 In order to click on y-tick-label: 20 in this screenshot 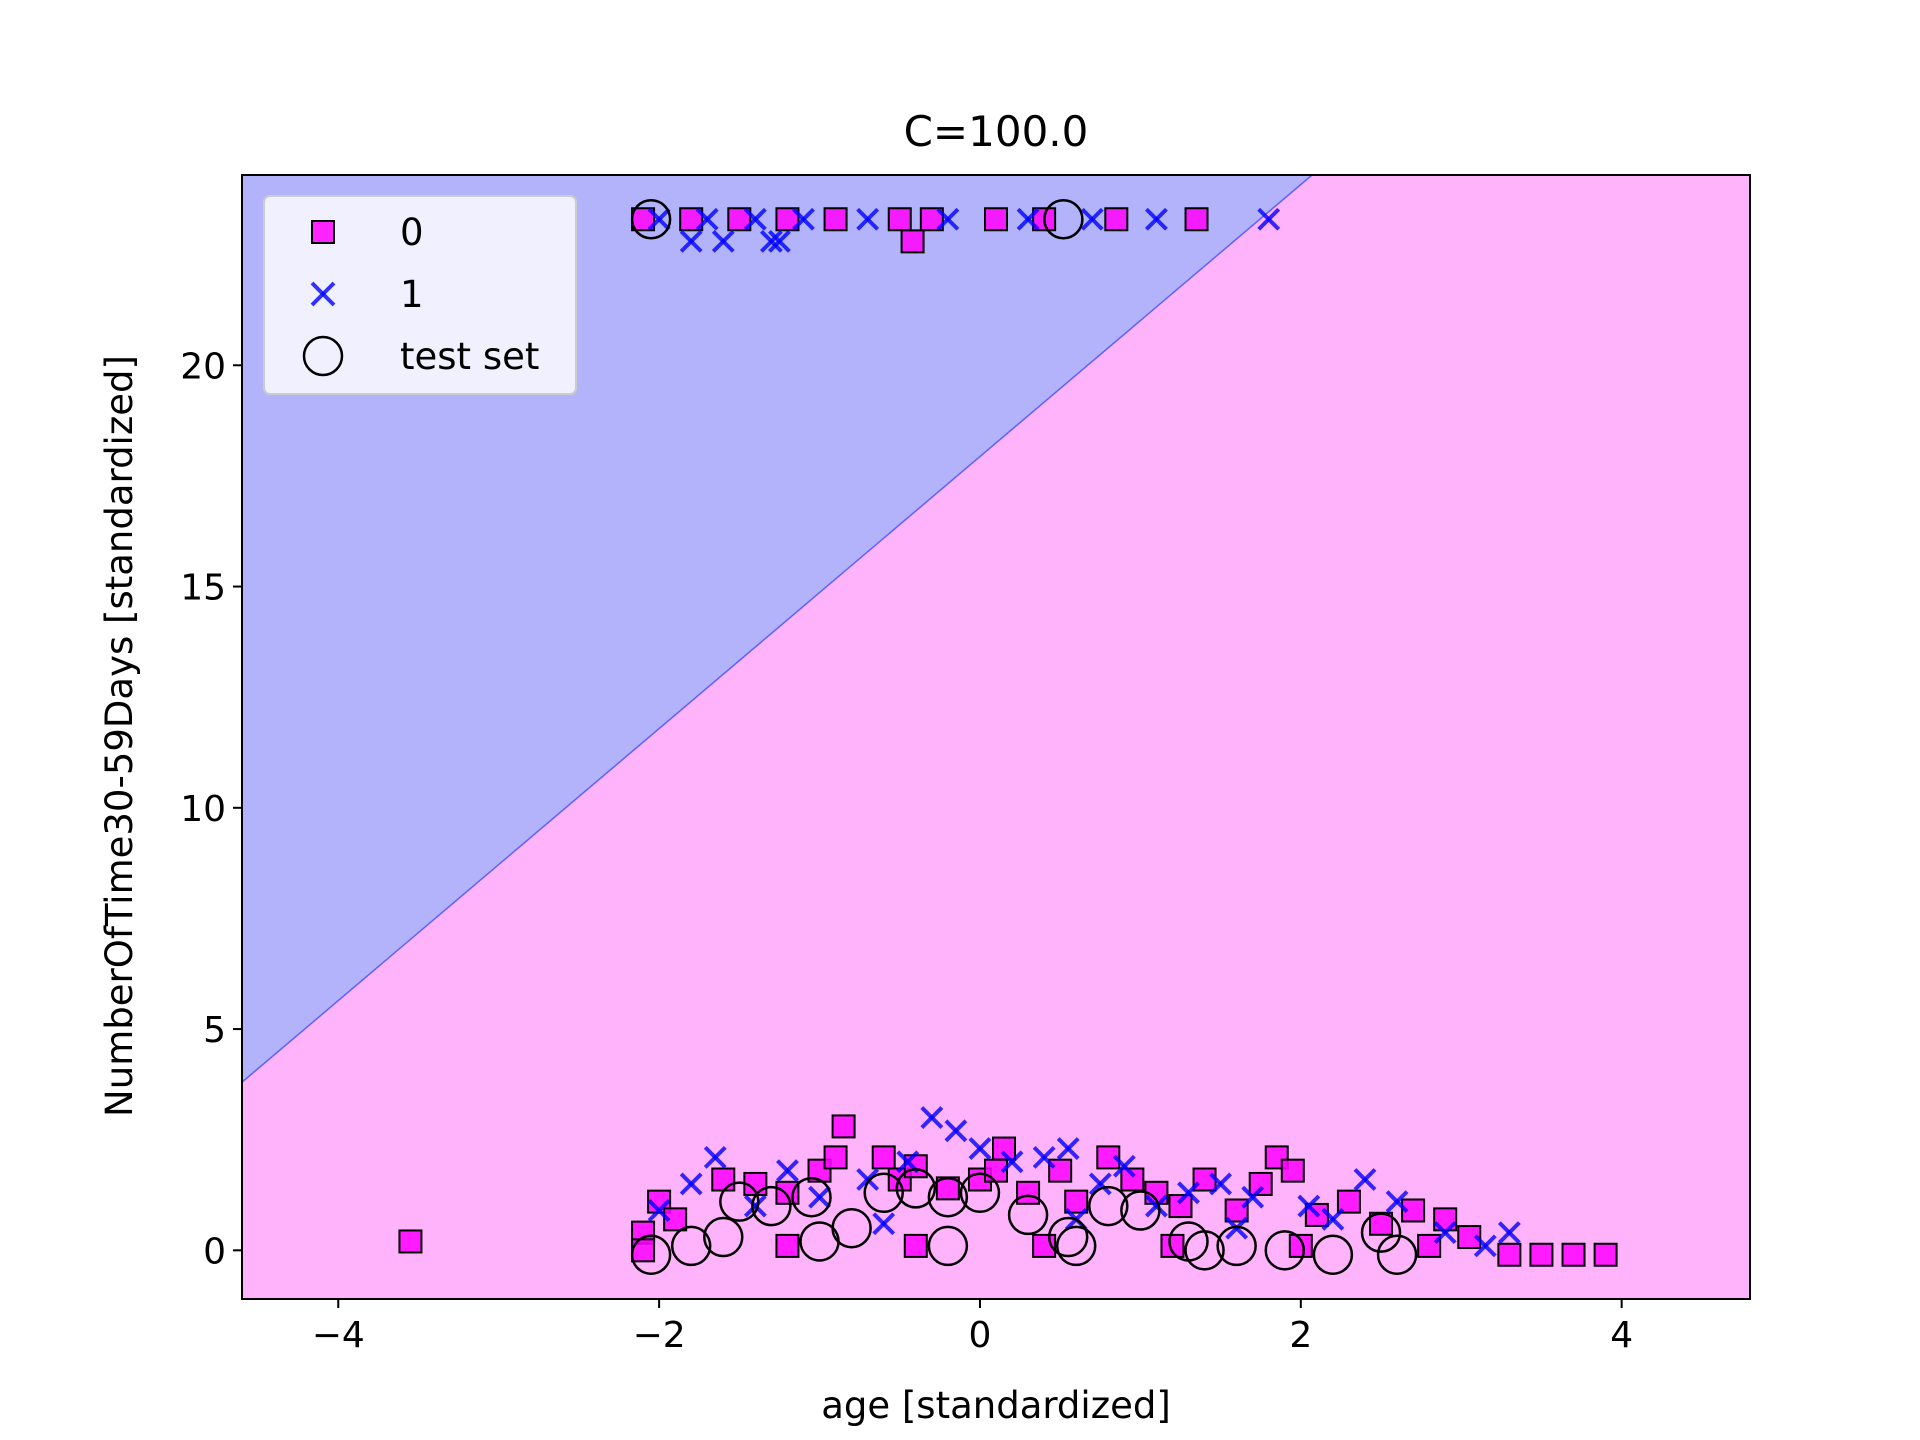, I will do `click(203, 366)`.